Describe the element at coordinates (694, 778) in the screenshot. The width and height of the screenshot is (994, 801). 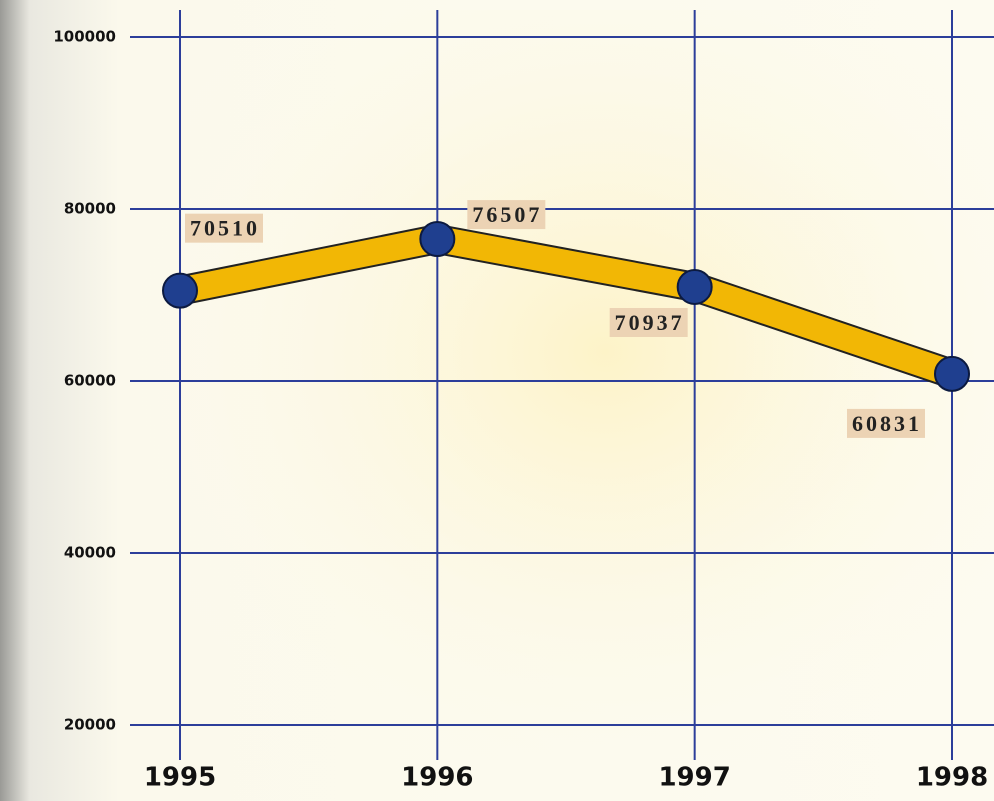
I see `x-tick-label: 1997` at that location.